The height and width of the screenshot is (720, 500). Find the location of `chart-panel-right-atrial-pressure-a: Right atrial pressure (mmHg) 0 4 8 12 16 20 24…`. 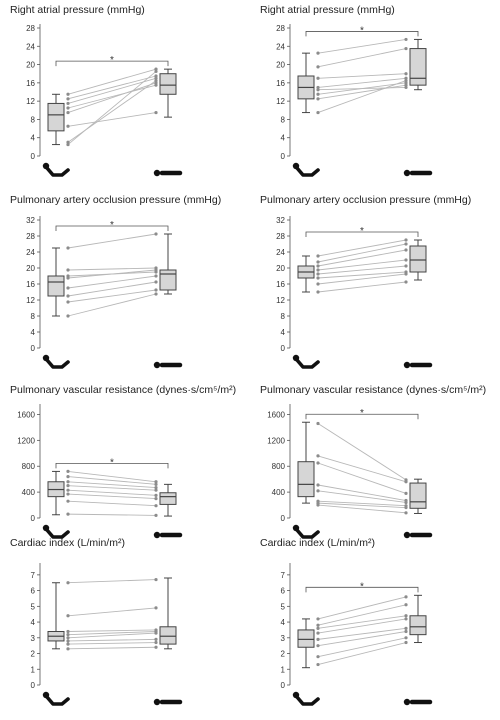

chart-panel-right-atrial-pressure-a: Right atrial pressure (mmHg) 0 4 8 12 16 20 24… is located at coordinates (128, 91).